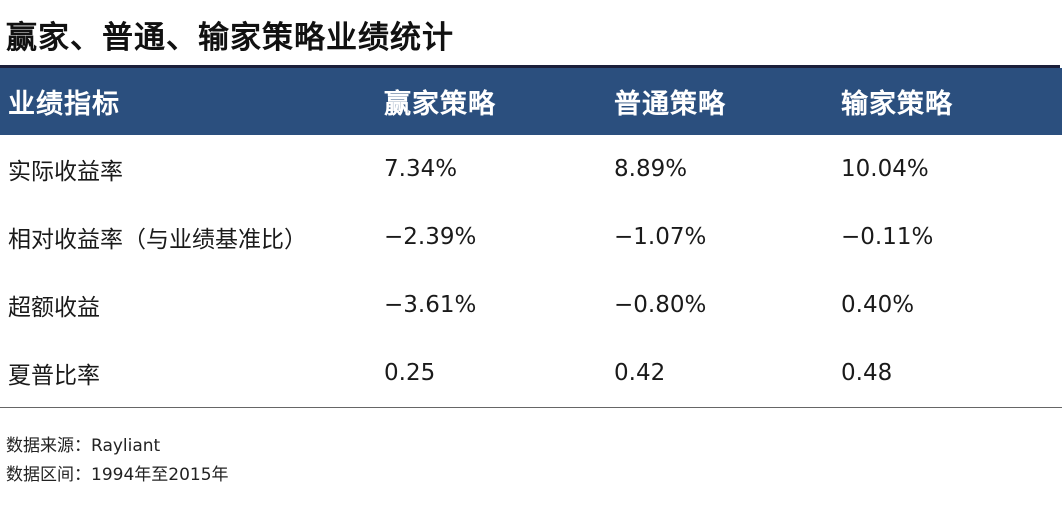 Image resolution: width=1062 pixels, height=506 pixels. I want to click on data-source-note: 数据来源：Rayliant, so click(83, 446).